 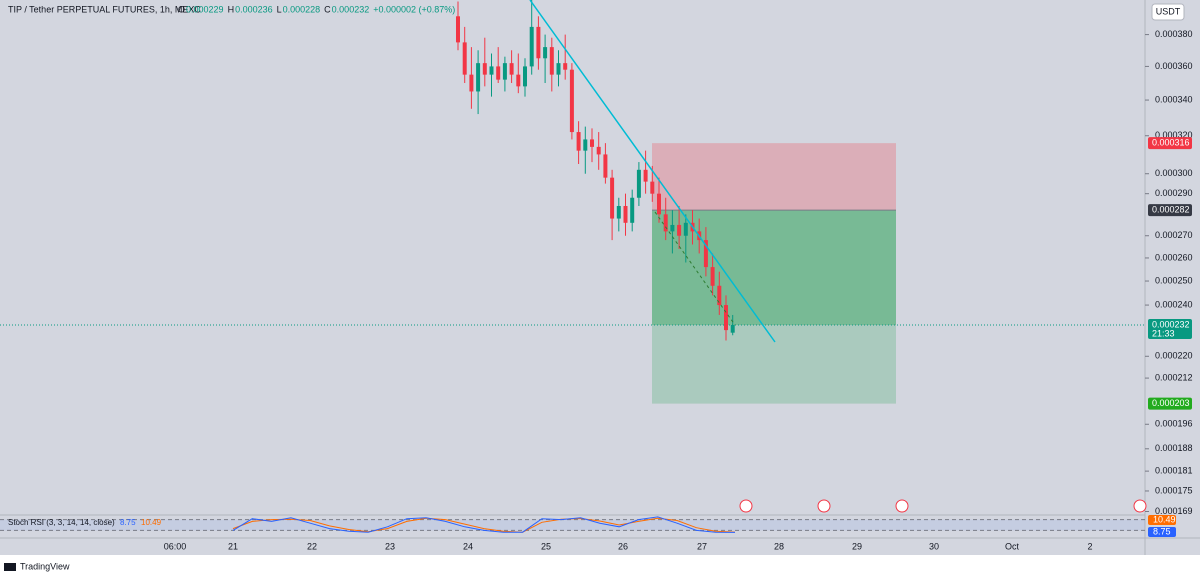 What do you see at coordinates (702, 546) in the screenshot?
I see `x-tick-label: 27` at bounding box center [702, 546].